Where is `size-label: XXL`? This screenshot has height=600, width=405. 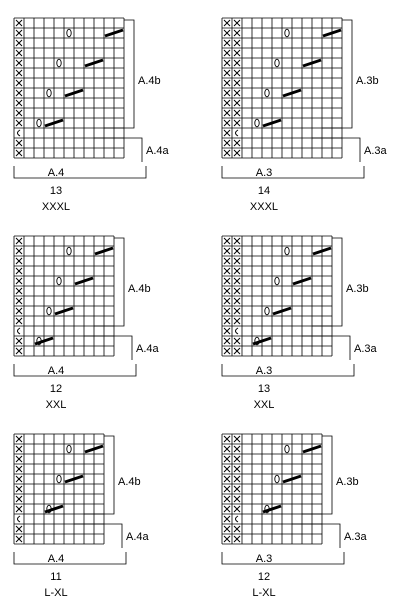 size-label: XXL is located at coordinates (56, 405).